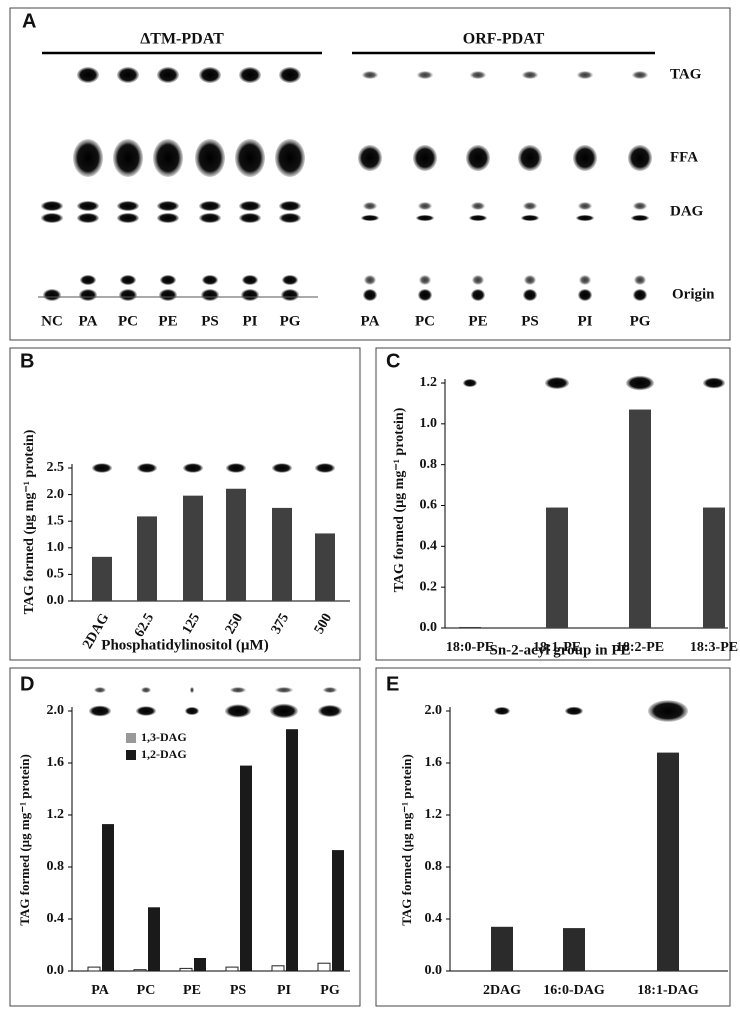  What do you see at coordinates (392, 684) in the screenshot?
I see `panel-letter: E` at bounding box center [392, 684].